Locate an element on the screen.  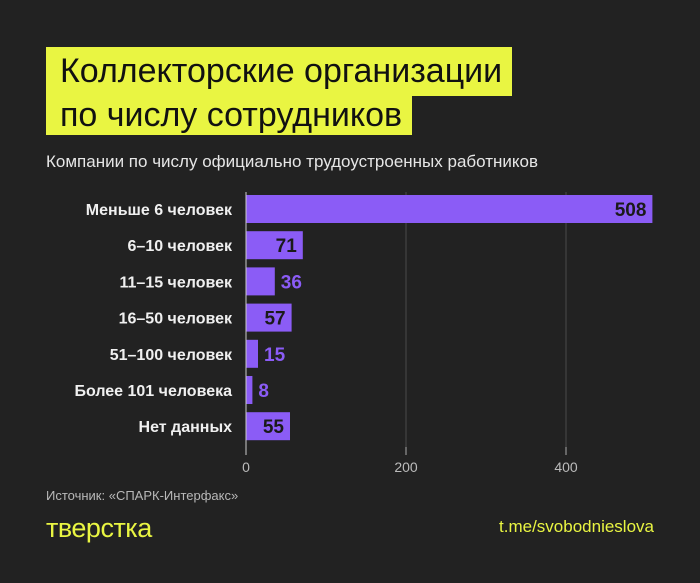
source-note: Источник: «СПАРК-Интерфакс» is located at coordinates (142, 495).